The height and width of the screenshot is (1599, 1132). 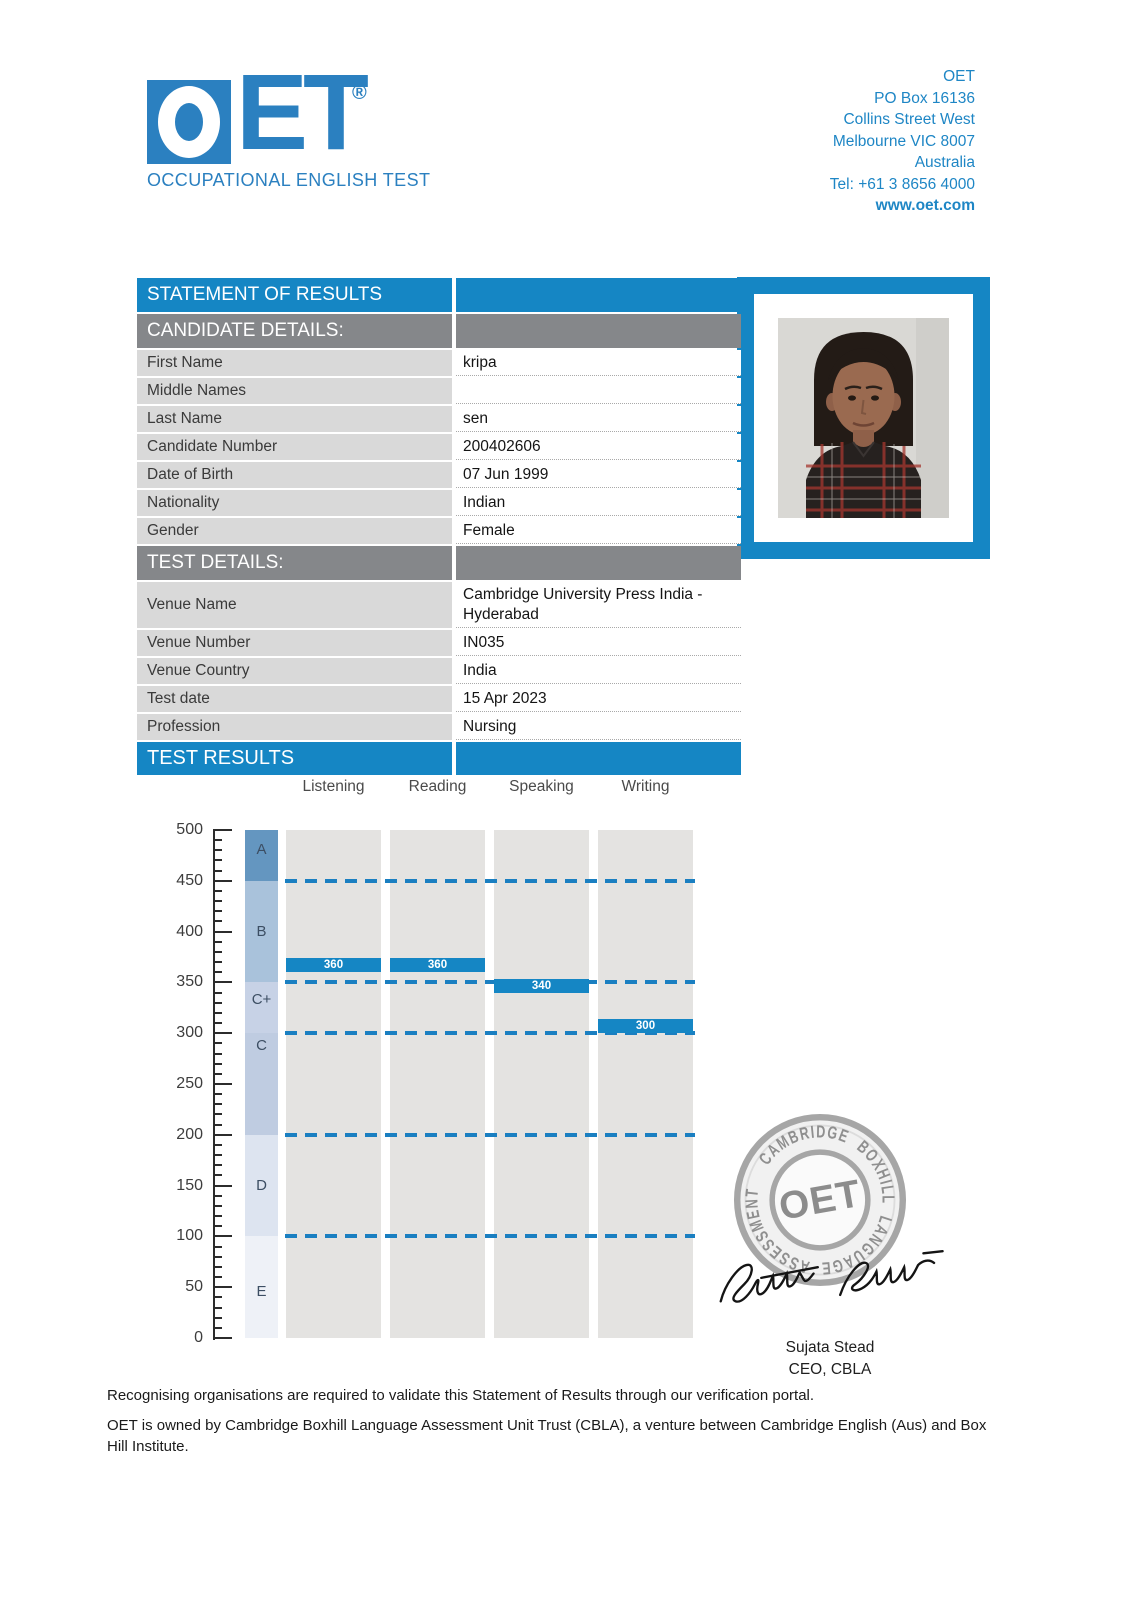 I want to click on test-details-title: TEST DETAILS:, so click(x=294, y=563).